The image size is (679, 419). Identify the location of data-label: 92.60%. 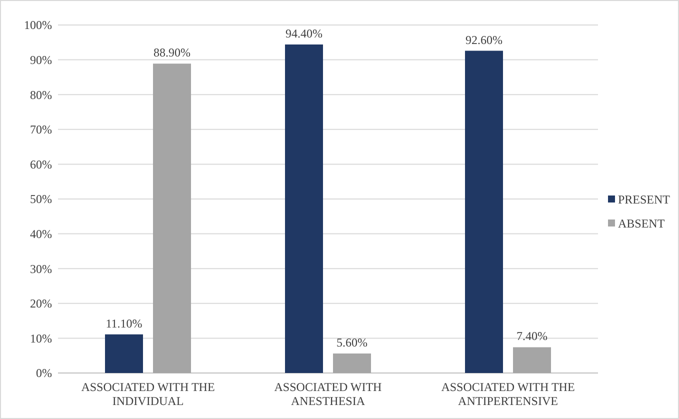
(484, 39).